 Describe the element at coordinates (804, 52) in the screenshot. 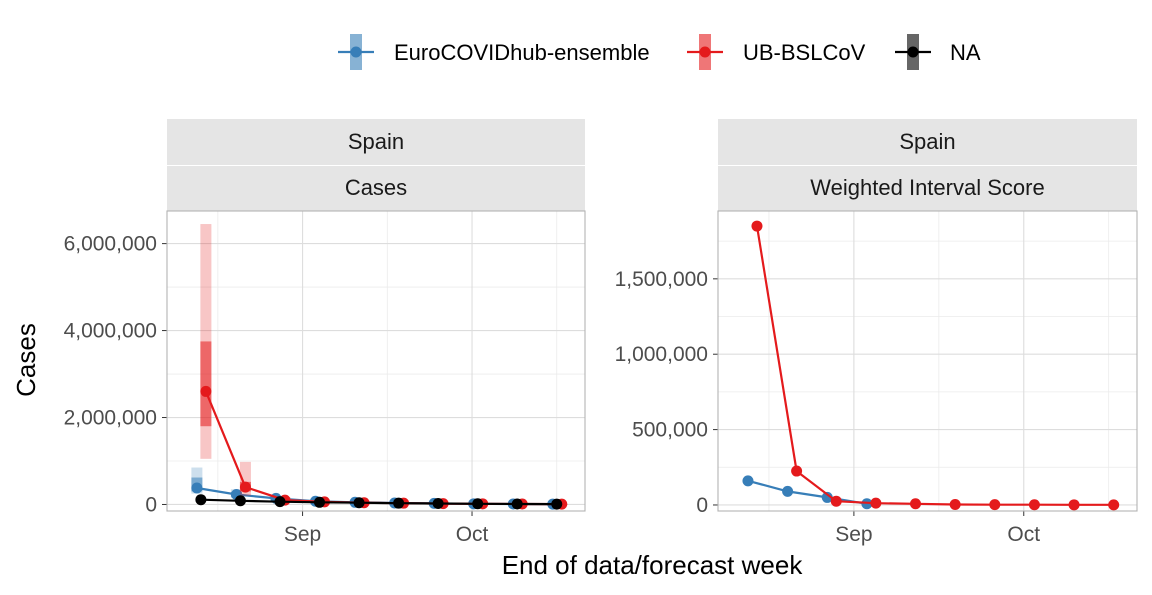

I see `legend-label: UB-BSLCoV` at that location.